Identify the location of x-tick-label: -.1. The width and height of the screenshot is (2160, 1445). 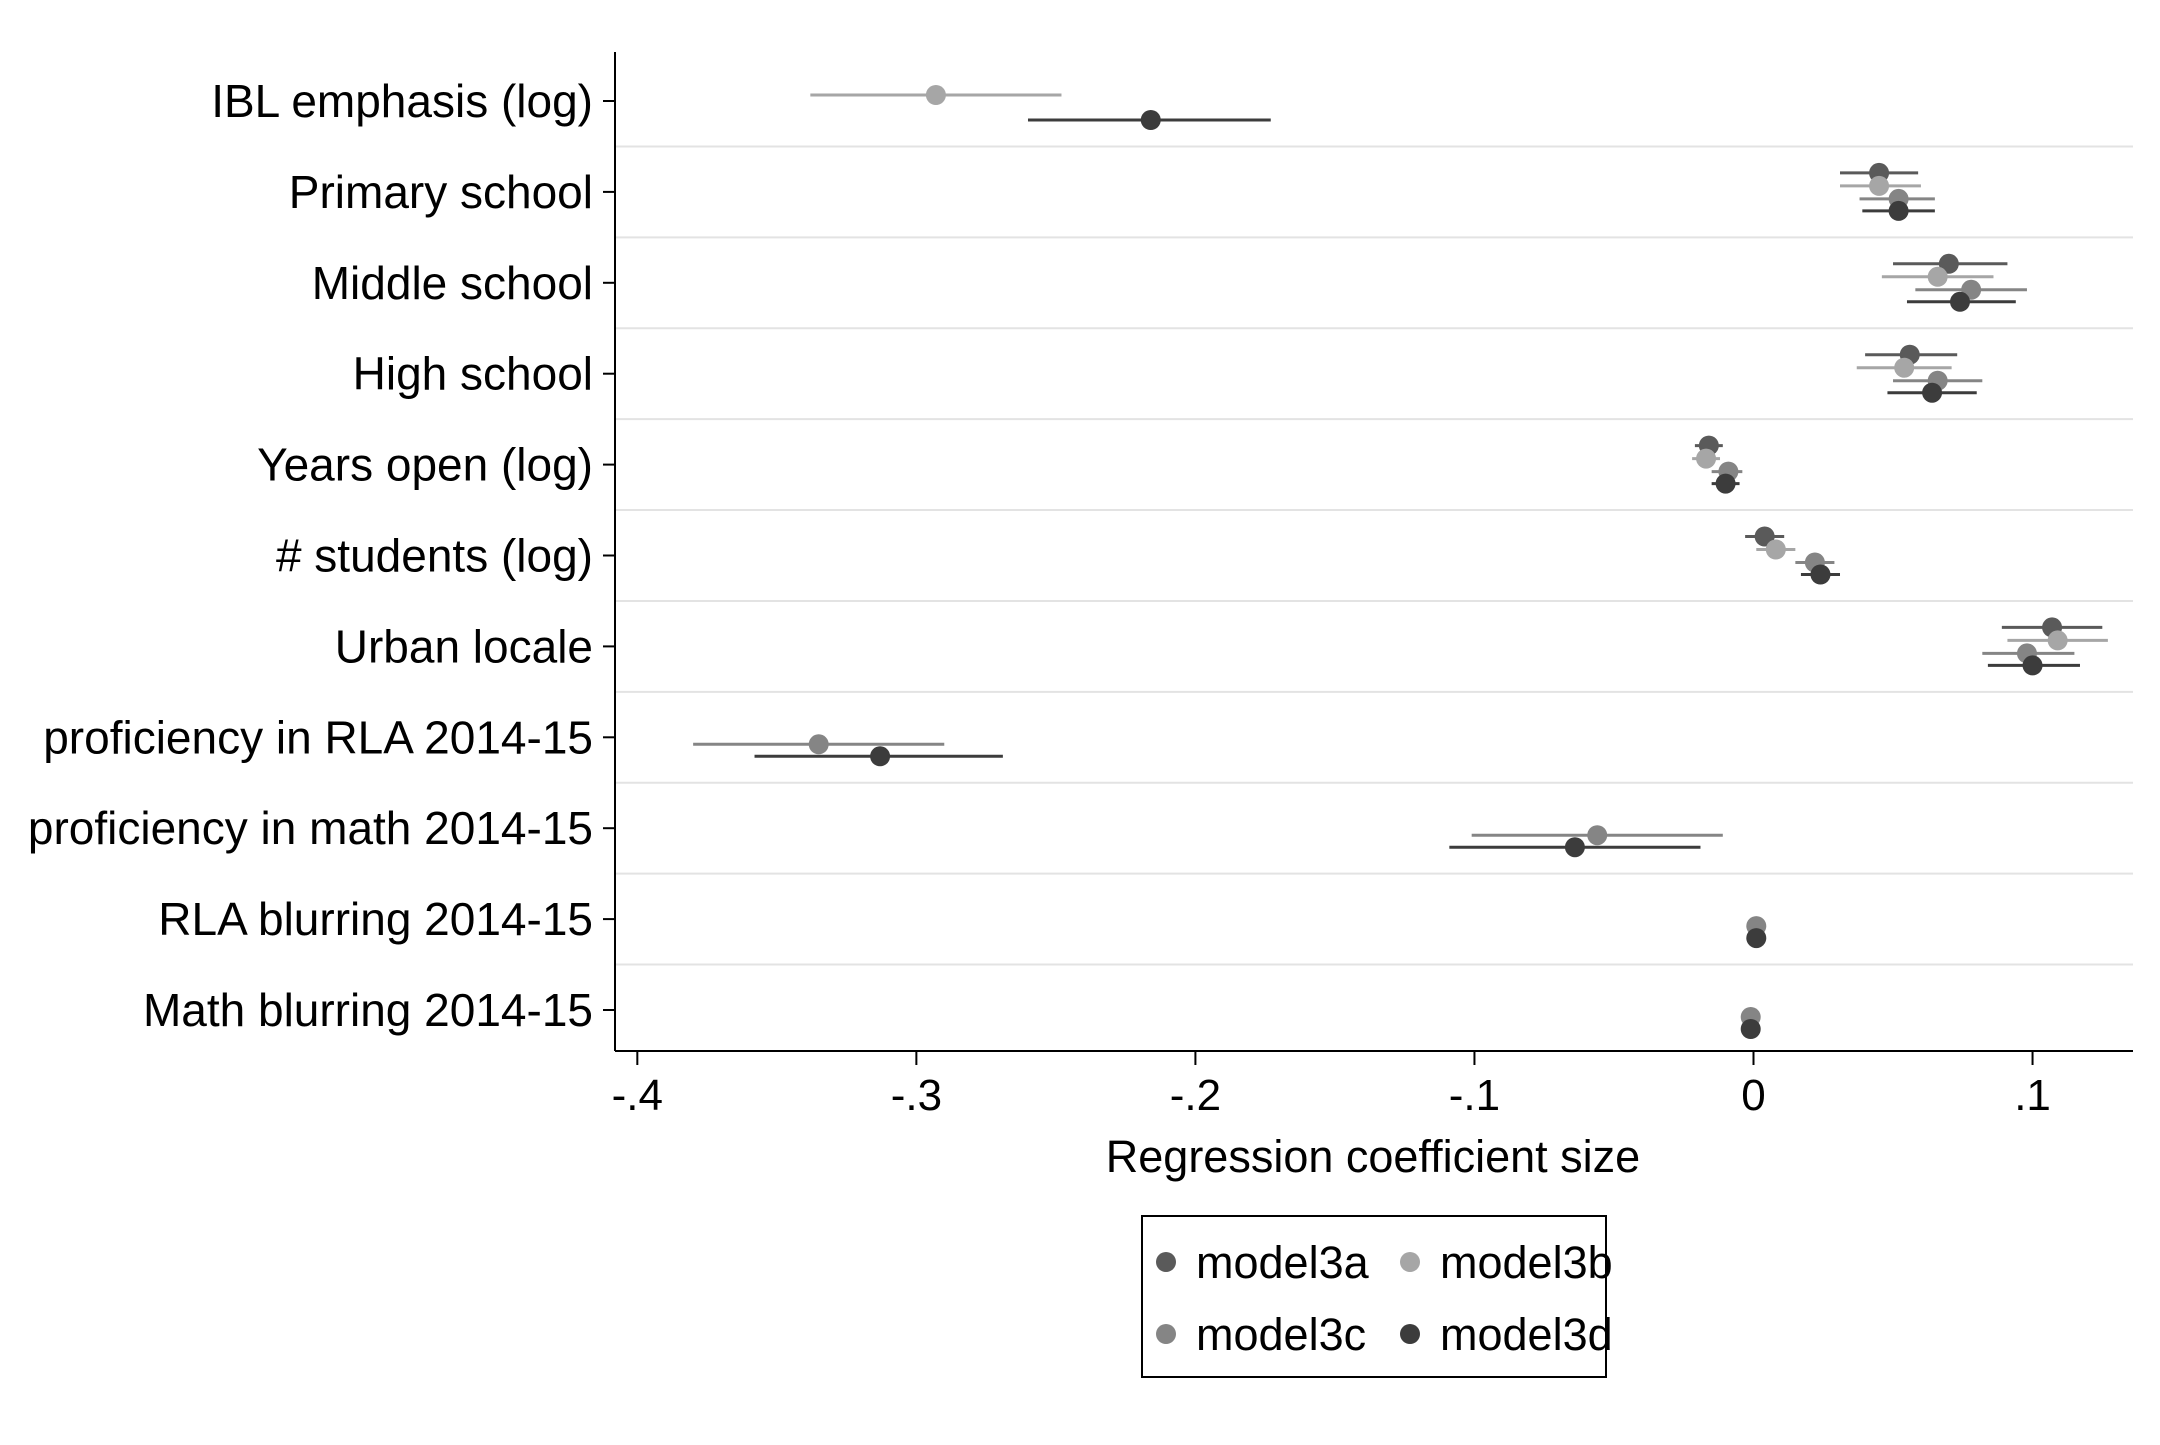
(1474, 1095).